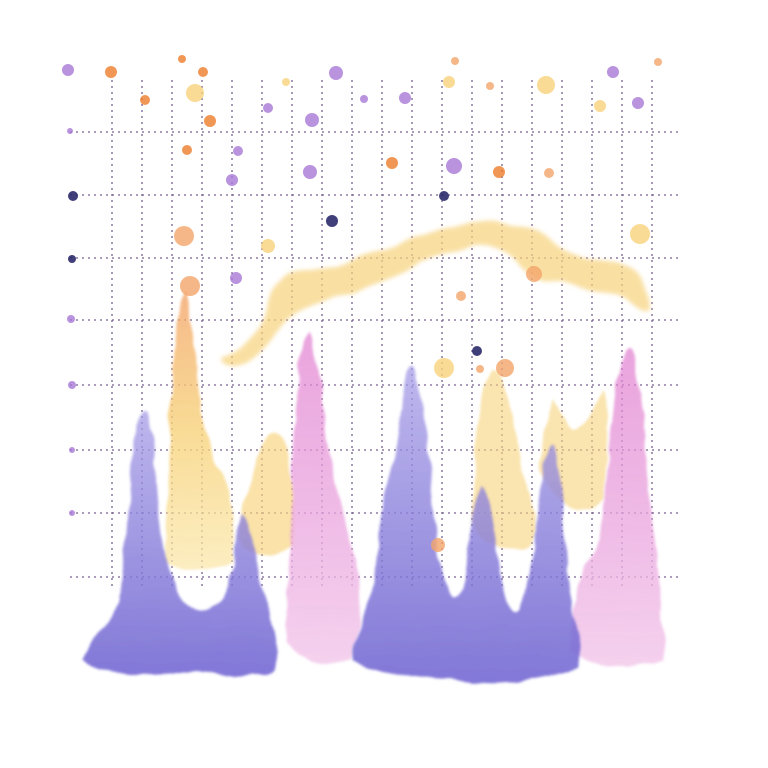  Describe the element at coordinates (436, 293) in the screenshot. I see `yellow-wave-ribbon` at that location.